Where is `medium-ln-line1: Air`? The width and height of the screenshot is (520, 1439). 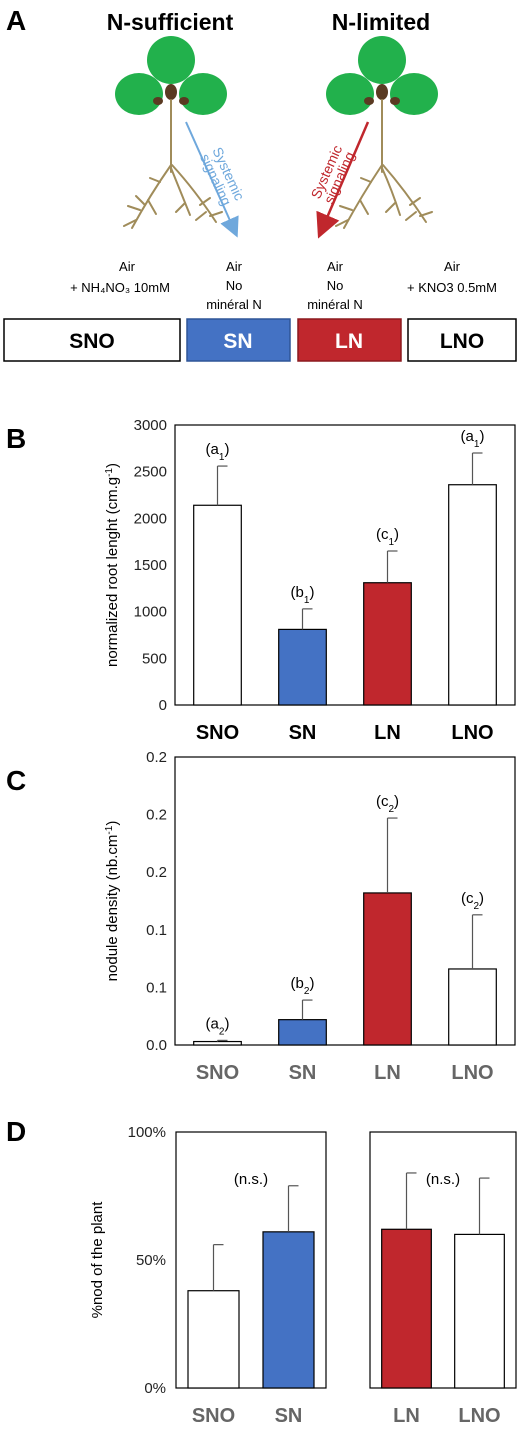
medium-ln-line1: Air is located at coordinates (335, 266).